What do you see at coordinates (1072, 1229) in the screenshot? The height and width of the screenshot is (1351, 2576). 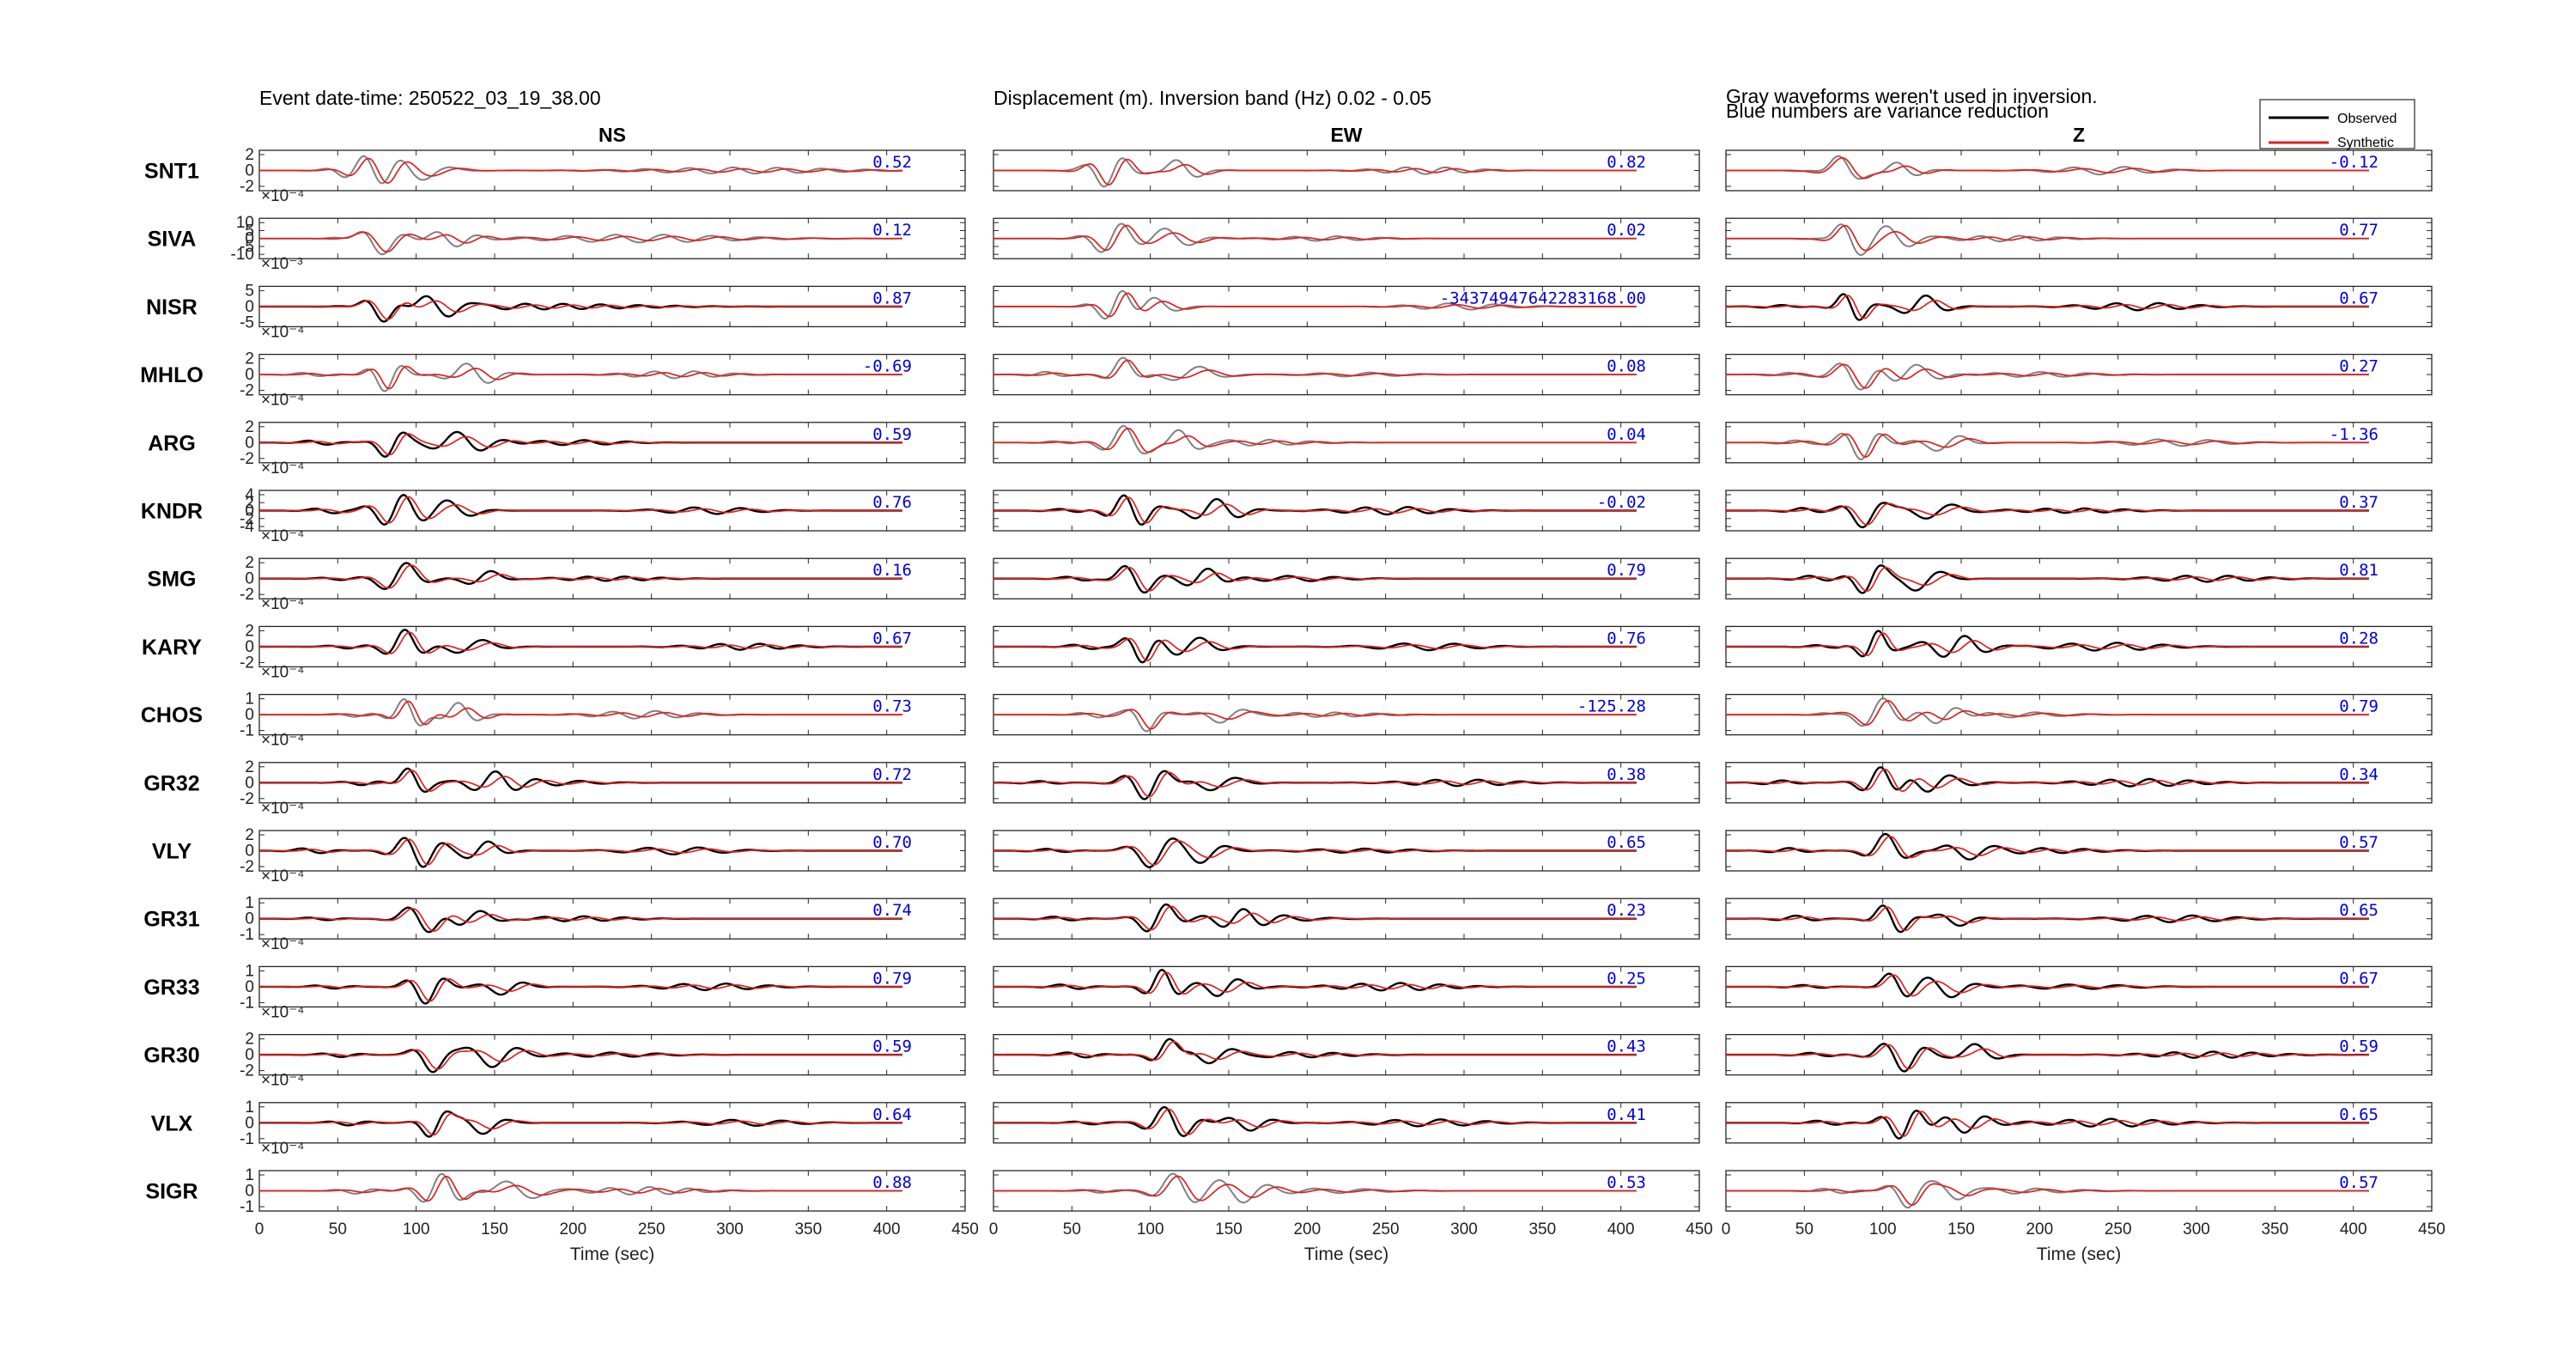 I see `x-tick-label: 50` at bounding box center [1072, 1229].